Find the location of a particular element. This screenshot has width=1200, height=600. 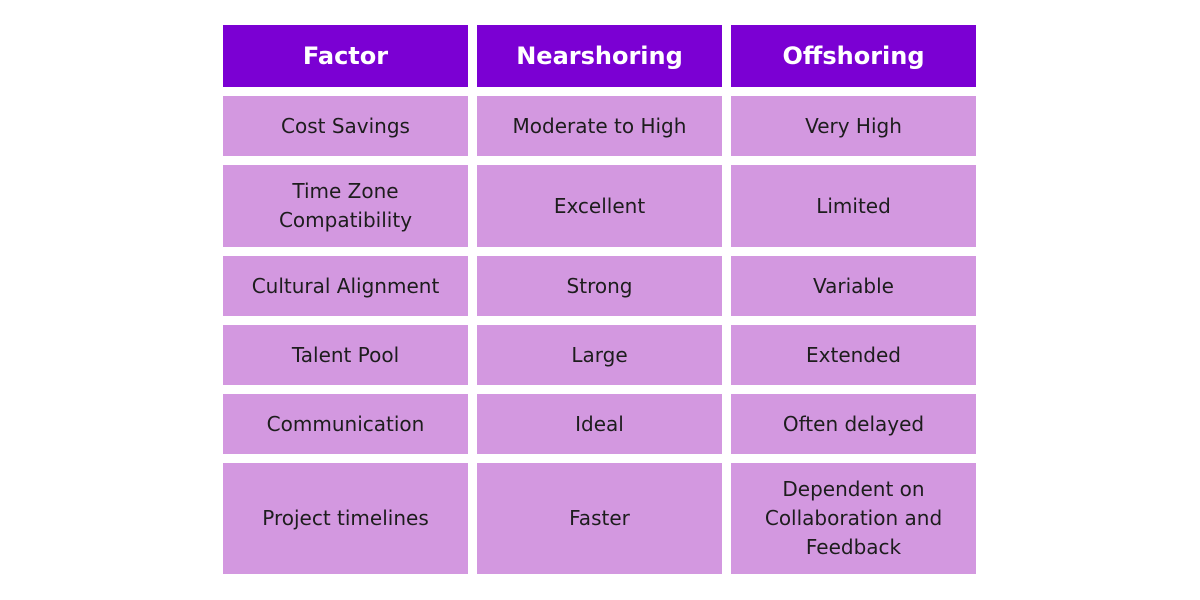

table-cell: Extended is located at coordinates (853, 355).